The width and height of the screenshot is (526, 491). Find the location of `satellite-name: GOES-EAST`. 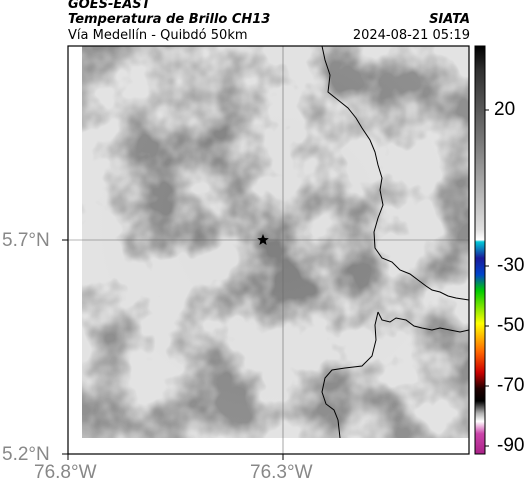

satellite-name: GOES-EAST is located at coordinates (109, 6).